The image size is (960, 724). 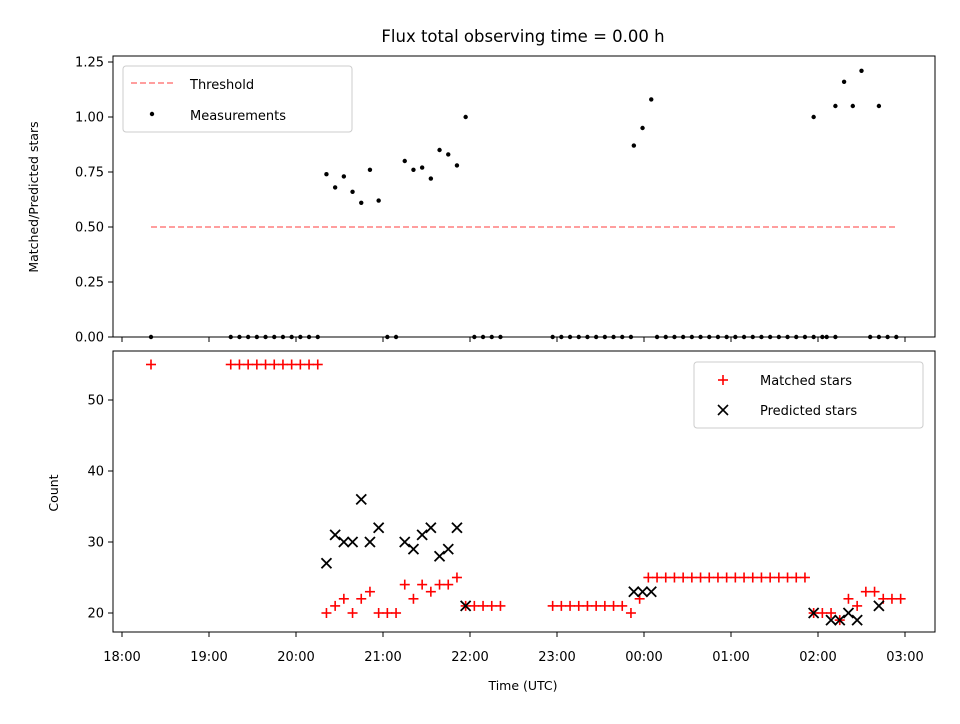 What do you see at coordinates (806, 381) in the screenshot?
I see `legend-matched-label: Matched stars` at bounding box center [806, 381].